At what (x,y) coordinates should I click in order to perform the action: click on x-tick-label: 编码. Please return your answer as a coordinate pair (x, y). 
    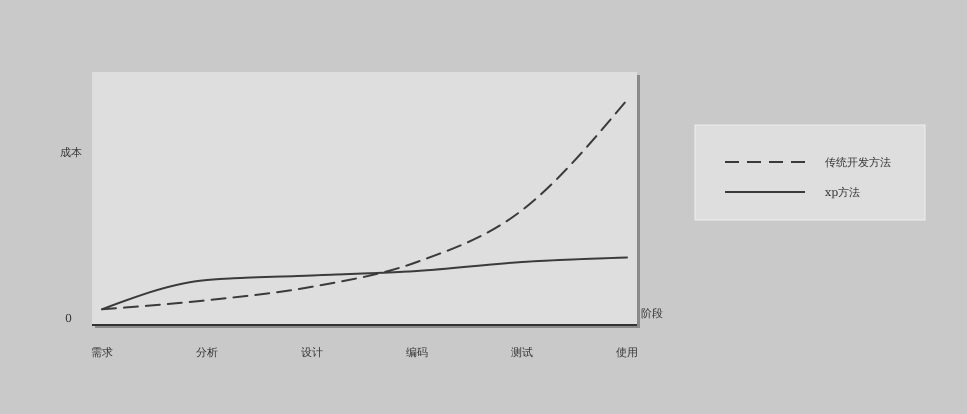
    Looking at the image, I should click on (417, 352).